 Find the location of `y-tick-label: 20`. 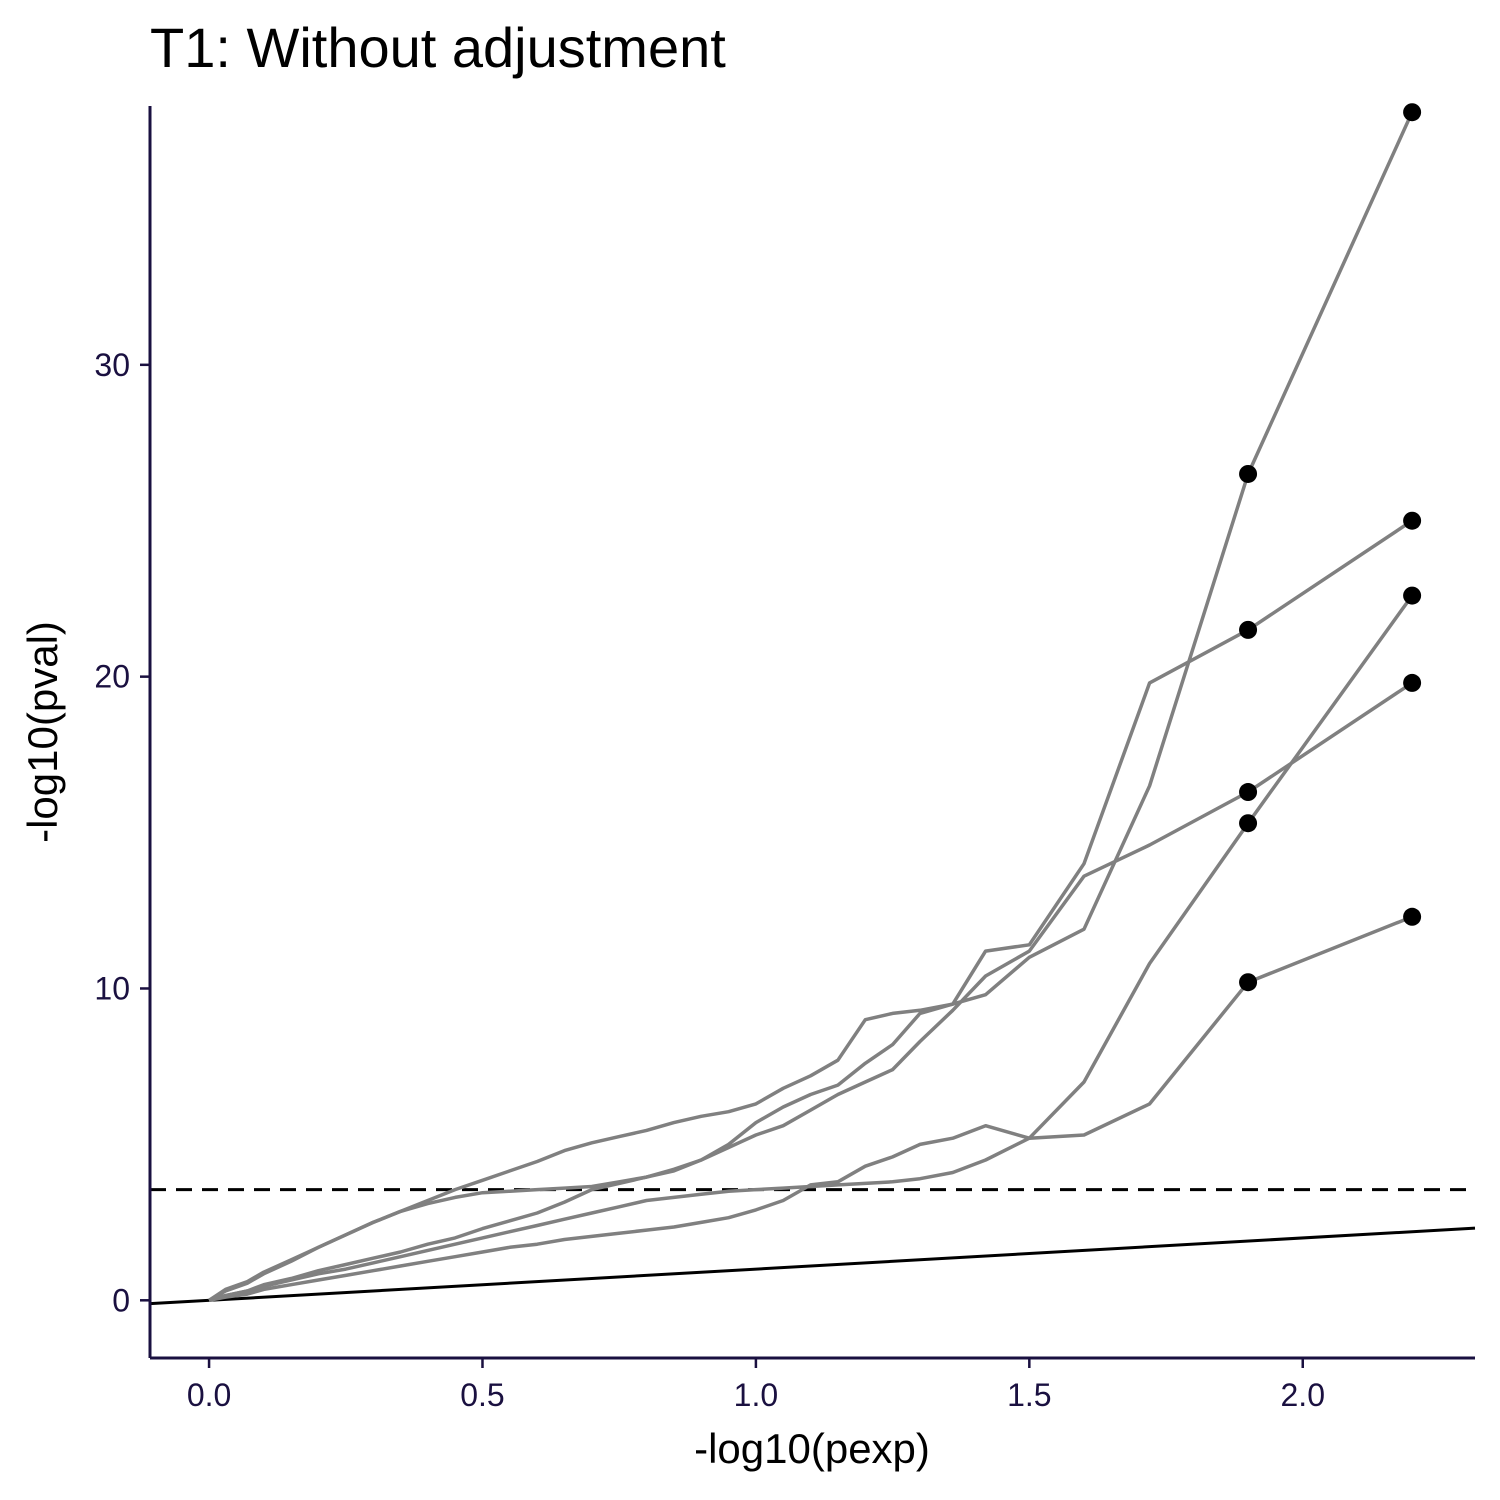

y-tick-label: 20 is located at coordinates (112, 677).